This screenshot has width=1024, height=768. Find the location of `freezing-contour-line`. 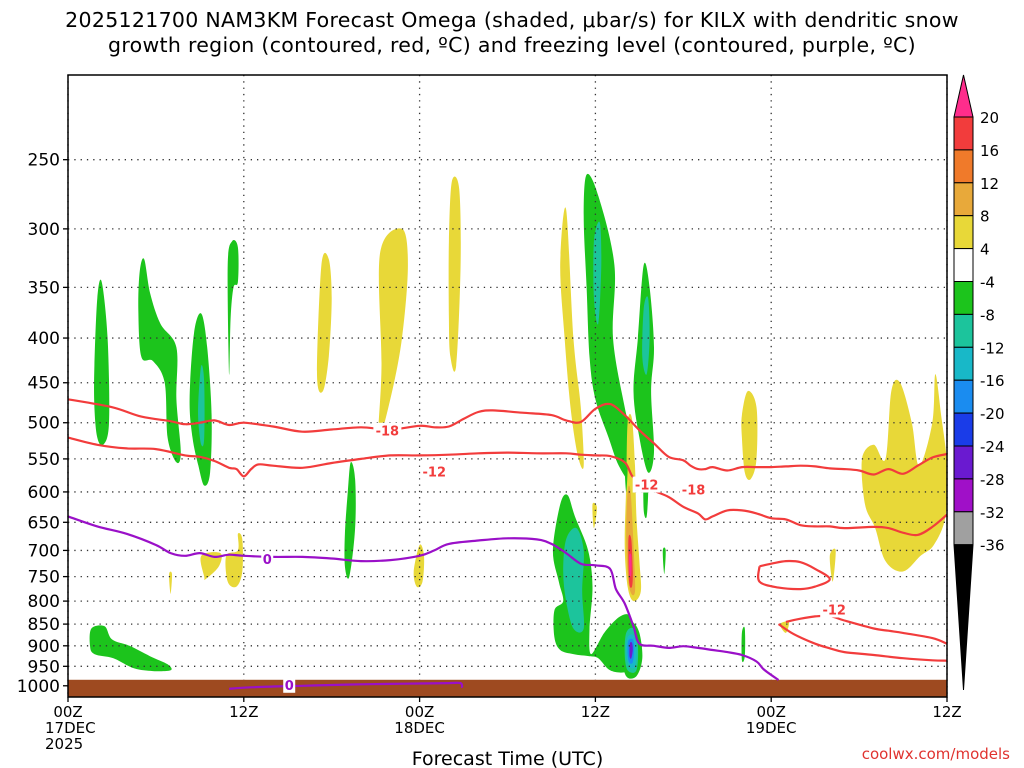

freezing-contour-line is located at coordinates (346, 685).